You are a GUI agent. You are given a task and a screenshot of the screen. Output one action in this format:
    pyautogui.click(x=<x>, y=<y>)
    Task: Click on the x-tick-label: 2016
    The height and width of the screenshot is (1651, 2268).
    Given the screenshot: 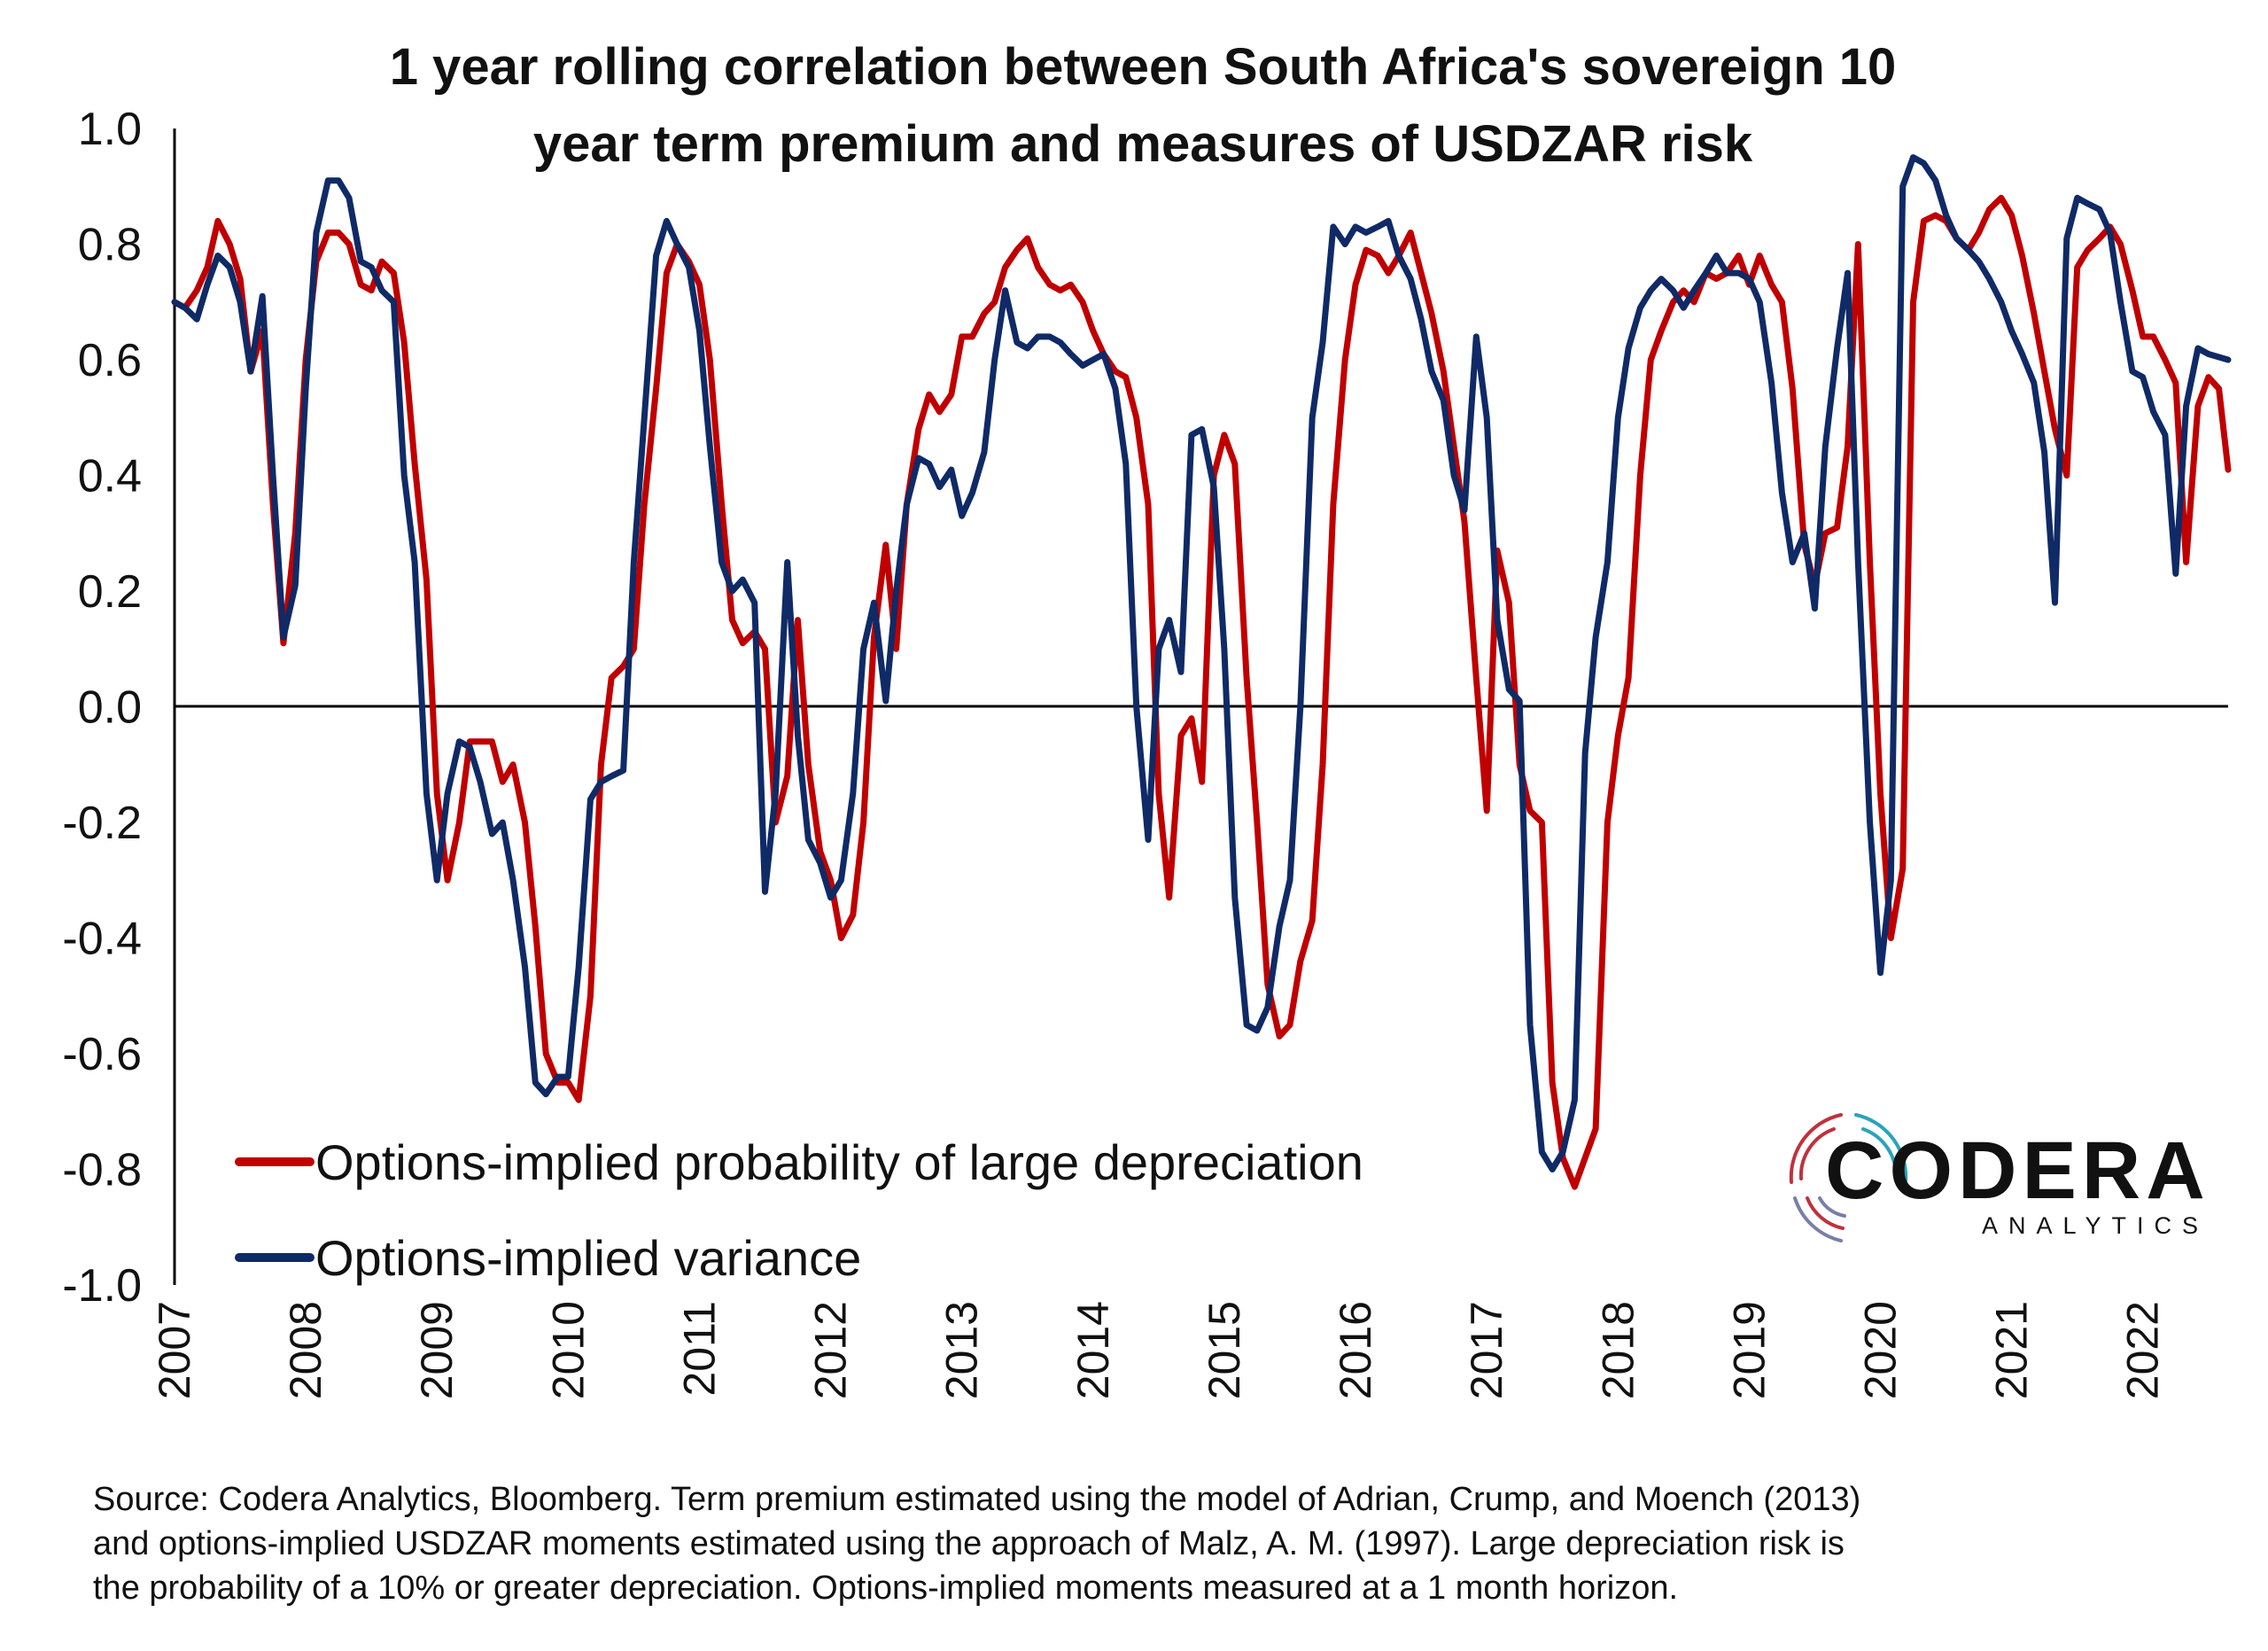 What is the action you would take?
    pyautogui.click(x=1355, y=1350)
    